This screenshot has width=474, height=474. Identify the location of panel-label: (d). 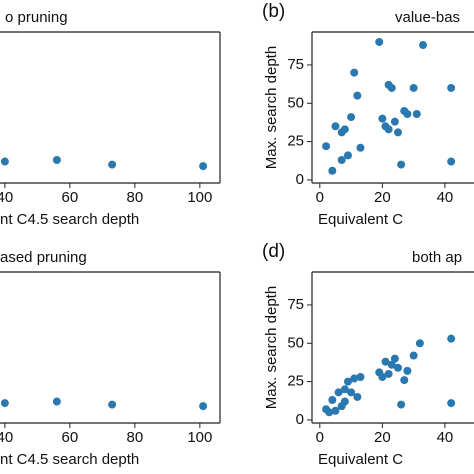
(273, 251).